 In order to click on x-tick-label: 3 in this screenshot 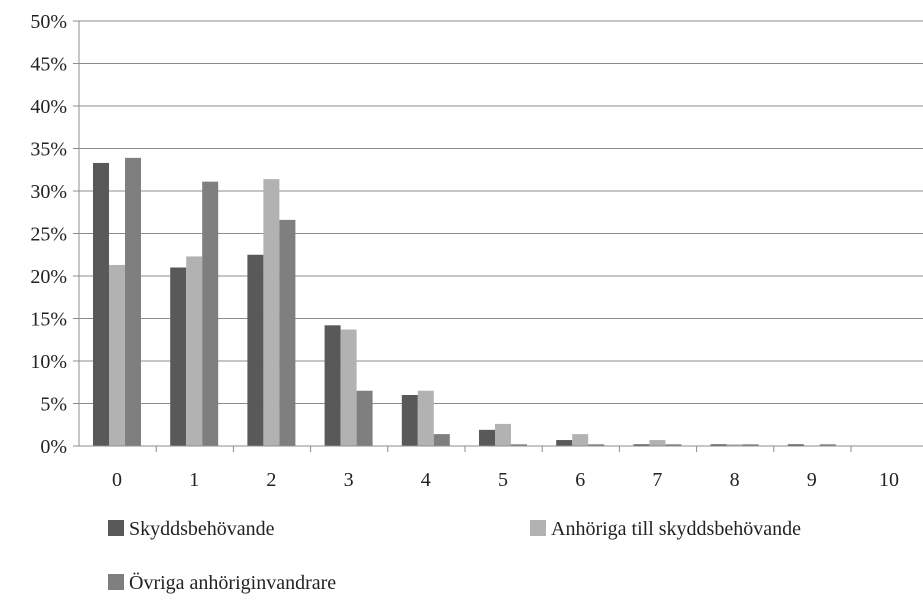, I will do `click(349, 480)`.